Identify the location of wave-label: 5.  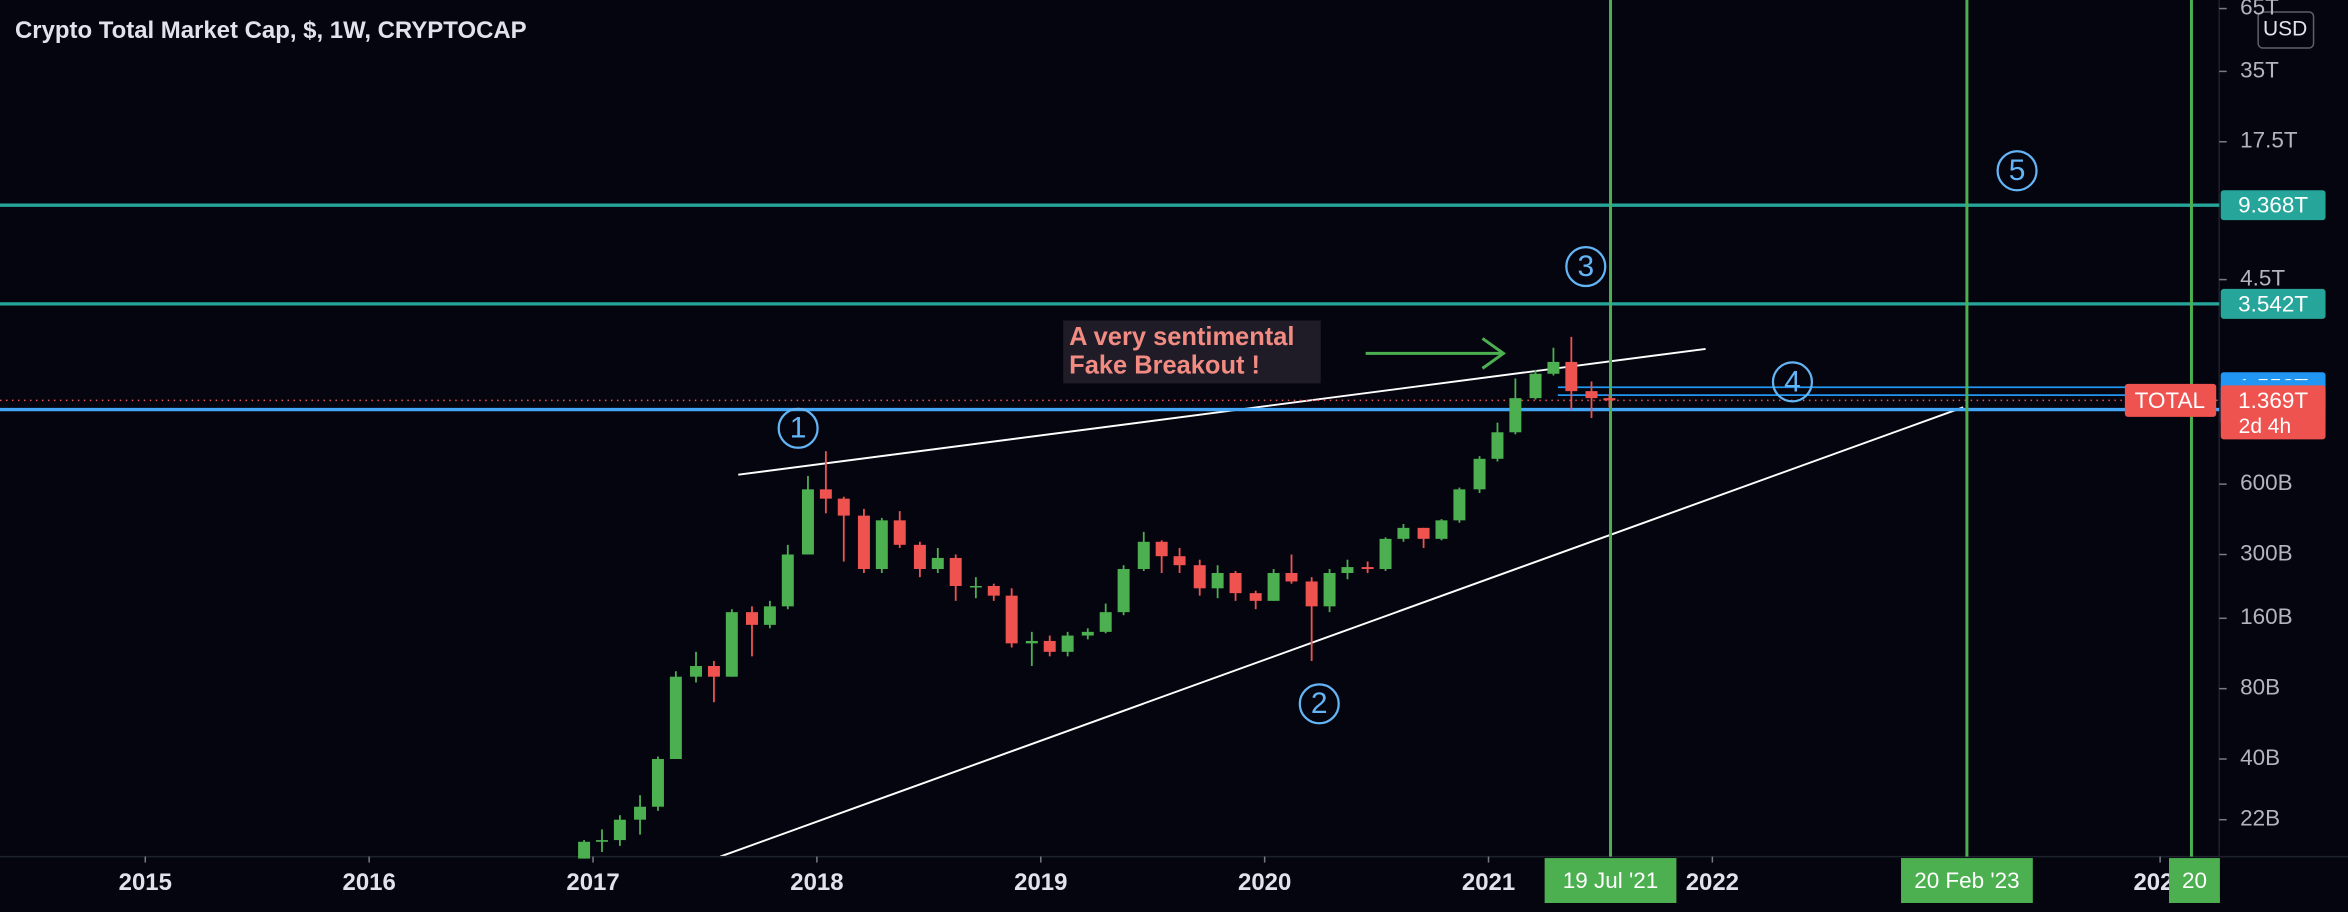
(2017, 170).